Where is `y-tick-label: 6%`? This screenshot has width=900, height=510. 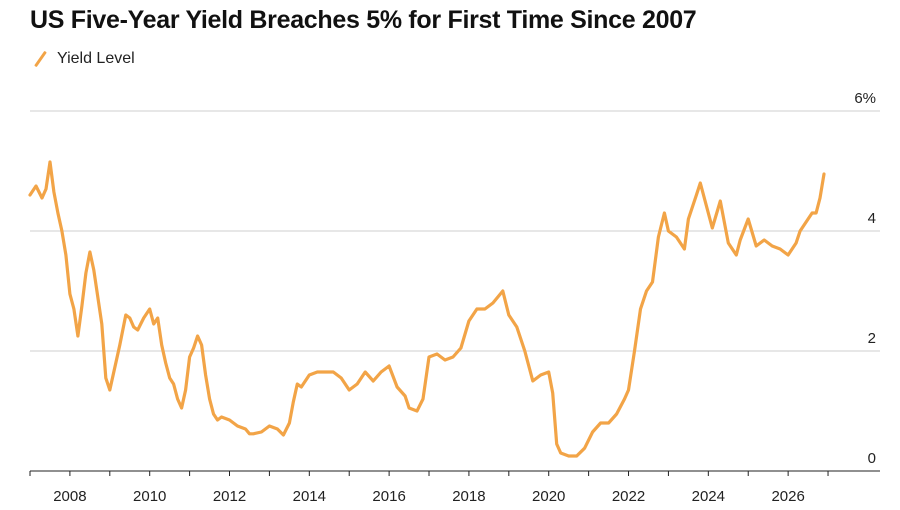 y-tick-label: 6% is located at coordinates (865, 98).